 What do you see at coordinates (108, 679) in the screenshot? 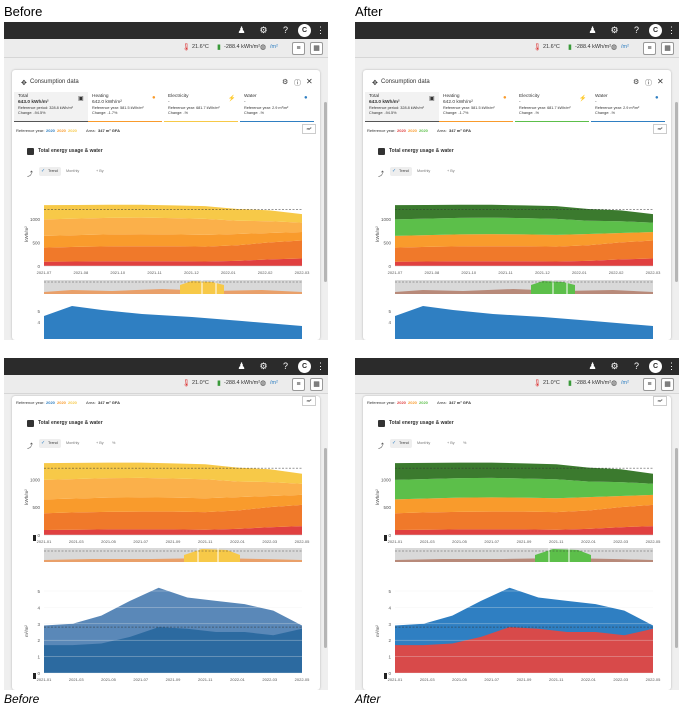
I see `x-tick-label: 2021-05` at bounding box center [108, 679].